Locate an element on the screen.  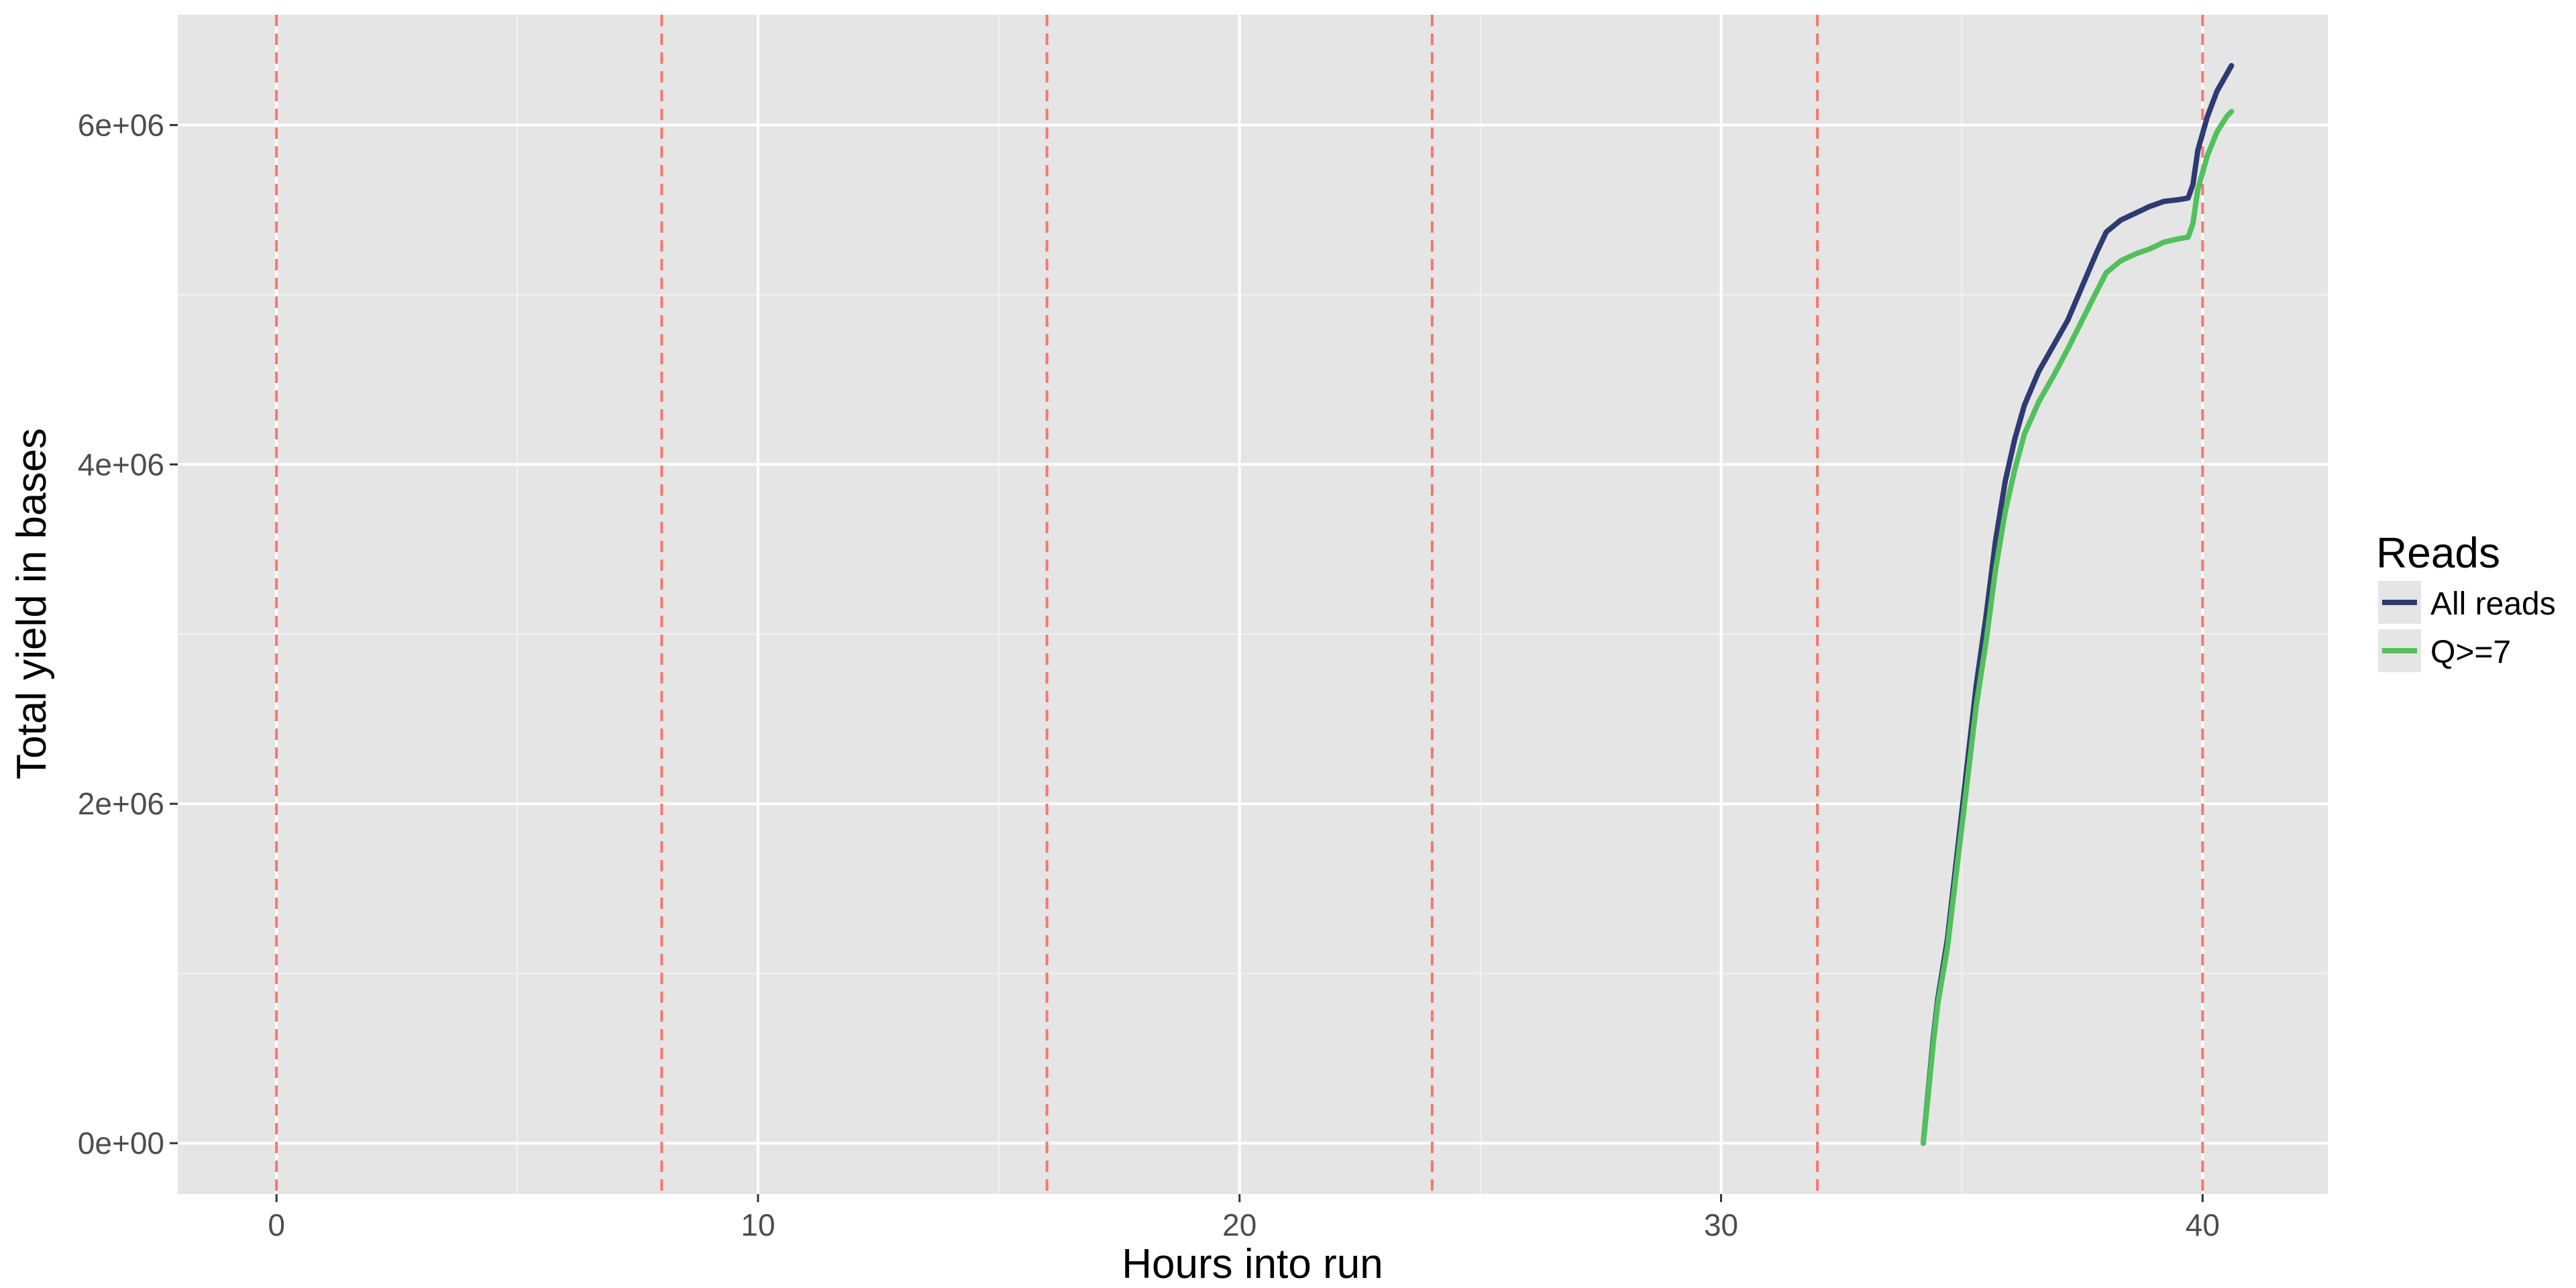
y-axis-title: Total yield in bases is located at coordinates (32, 604).